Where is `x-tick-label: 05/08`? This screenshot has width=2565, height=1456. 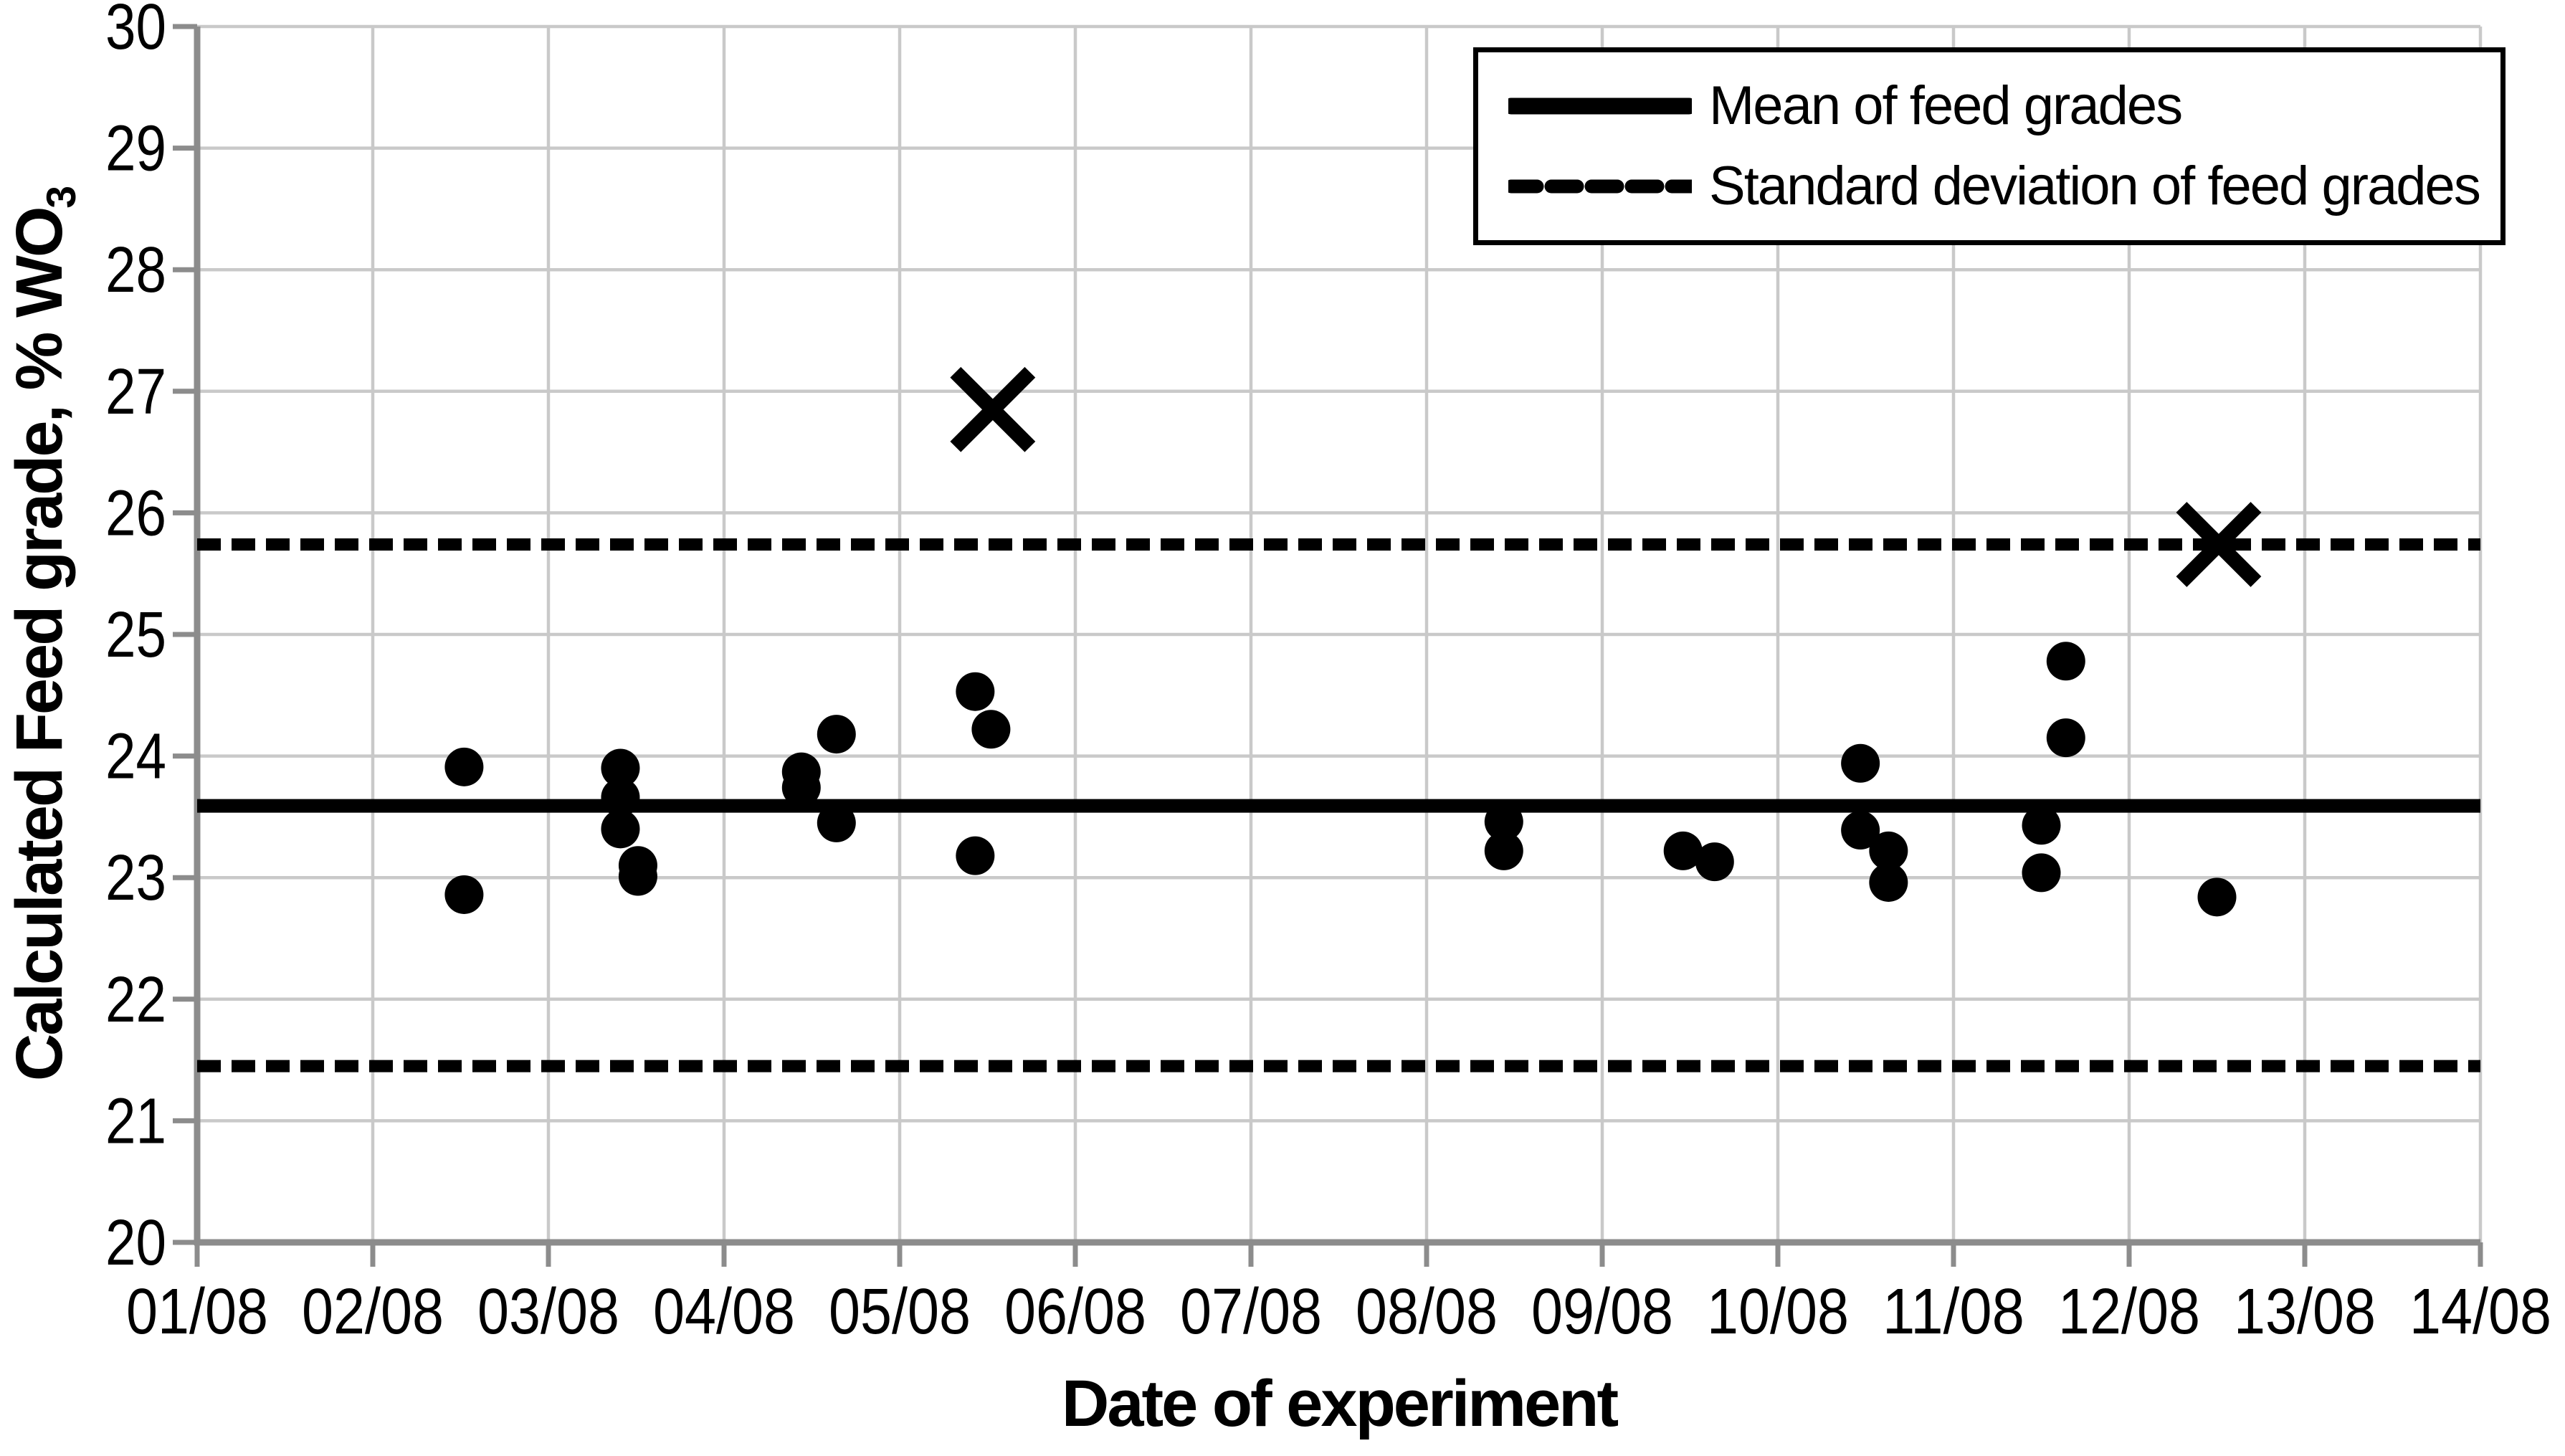 x-tick-label: 05/08 is located at coordinates (900, 1312).